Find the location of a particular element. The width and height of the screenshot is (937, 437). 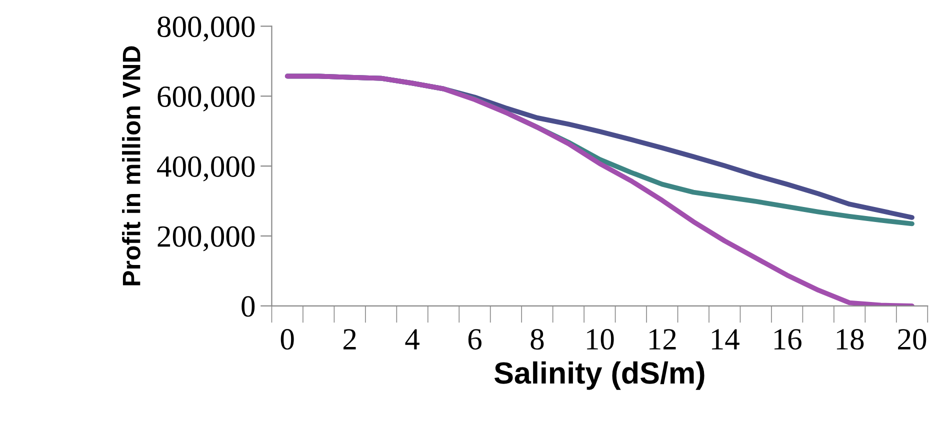

x-tick-label: 16 is located at coordinates (788, 339).